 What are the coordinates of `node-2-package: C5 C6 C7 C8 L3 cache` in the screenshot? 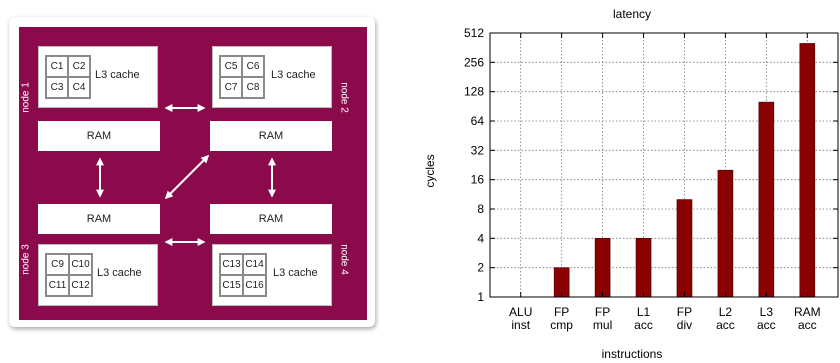 It's located at (272, 77).